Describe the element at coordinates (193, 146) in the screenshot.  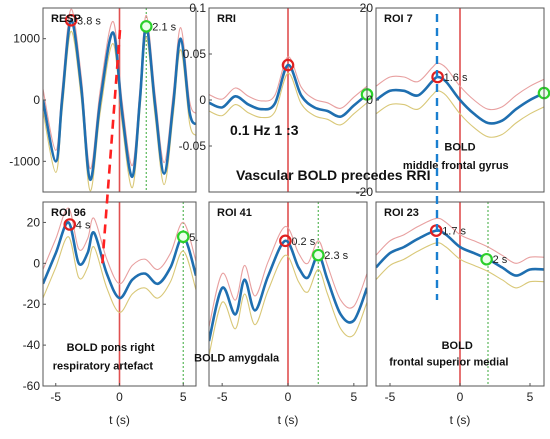
I see `y-tick-label: -0.05` at that location.